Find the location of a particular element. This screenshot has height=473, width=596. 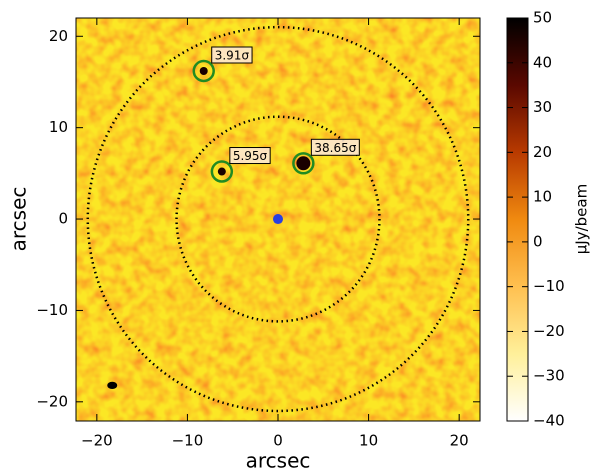

source-label: 38.65σ is located at coordinates (335, 148).